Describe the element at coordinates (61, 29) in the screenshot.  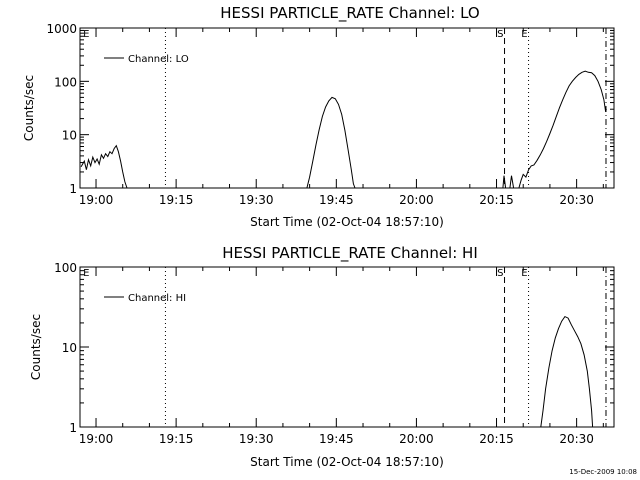
I see `y-tick-label: 1000` at that location.